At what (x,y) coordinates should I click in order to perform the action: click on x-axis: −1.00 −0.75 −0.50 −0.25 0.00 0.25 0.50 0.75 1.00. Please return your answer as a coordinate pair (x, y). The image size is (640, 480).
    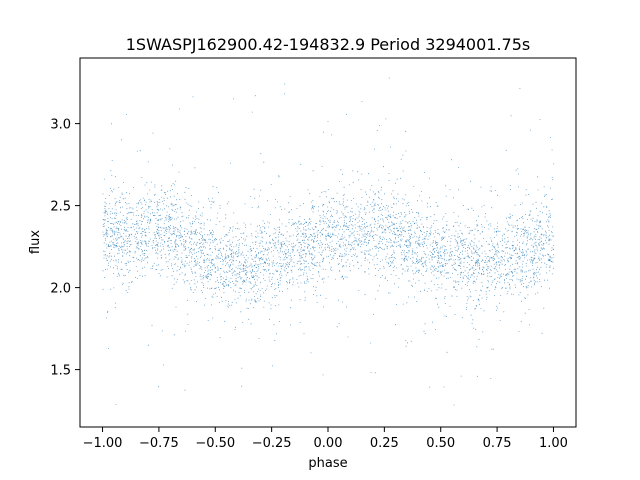
    Looking at the image, I should click on (325, 439).